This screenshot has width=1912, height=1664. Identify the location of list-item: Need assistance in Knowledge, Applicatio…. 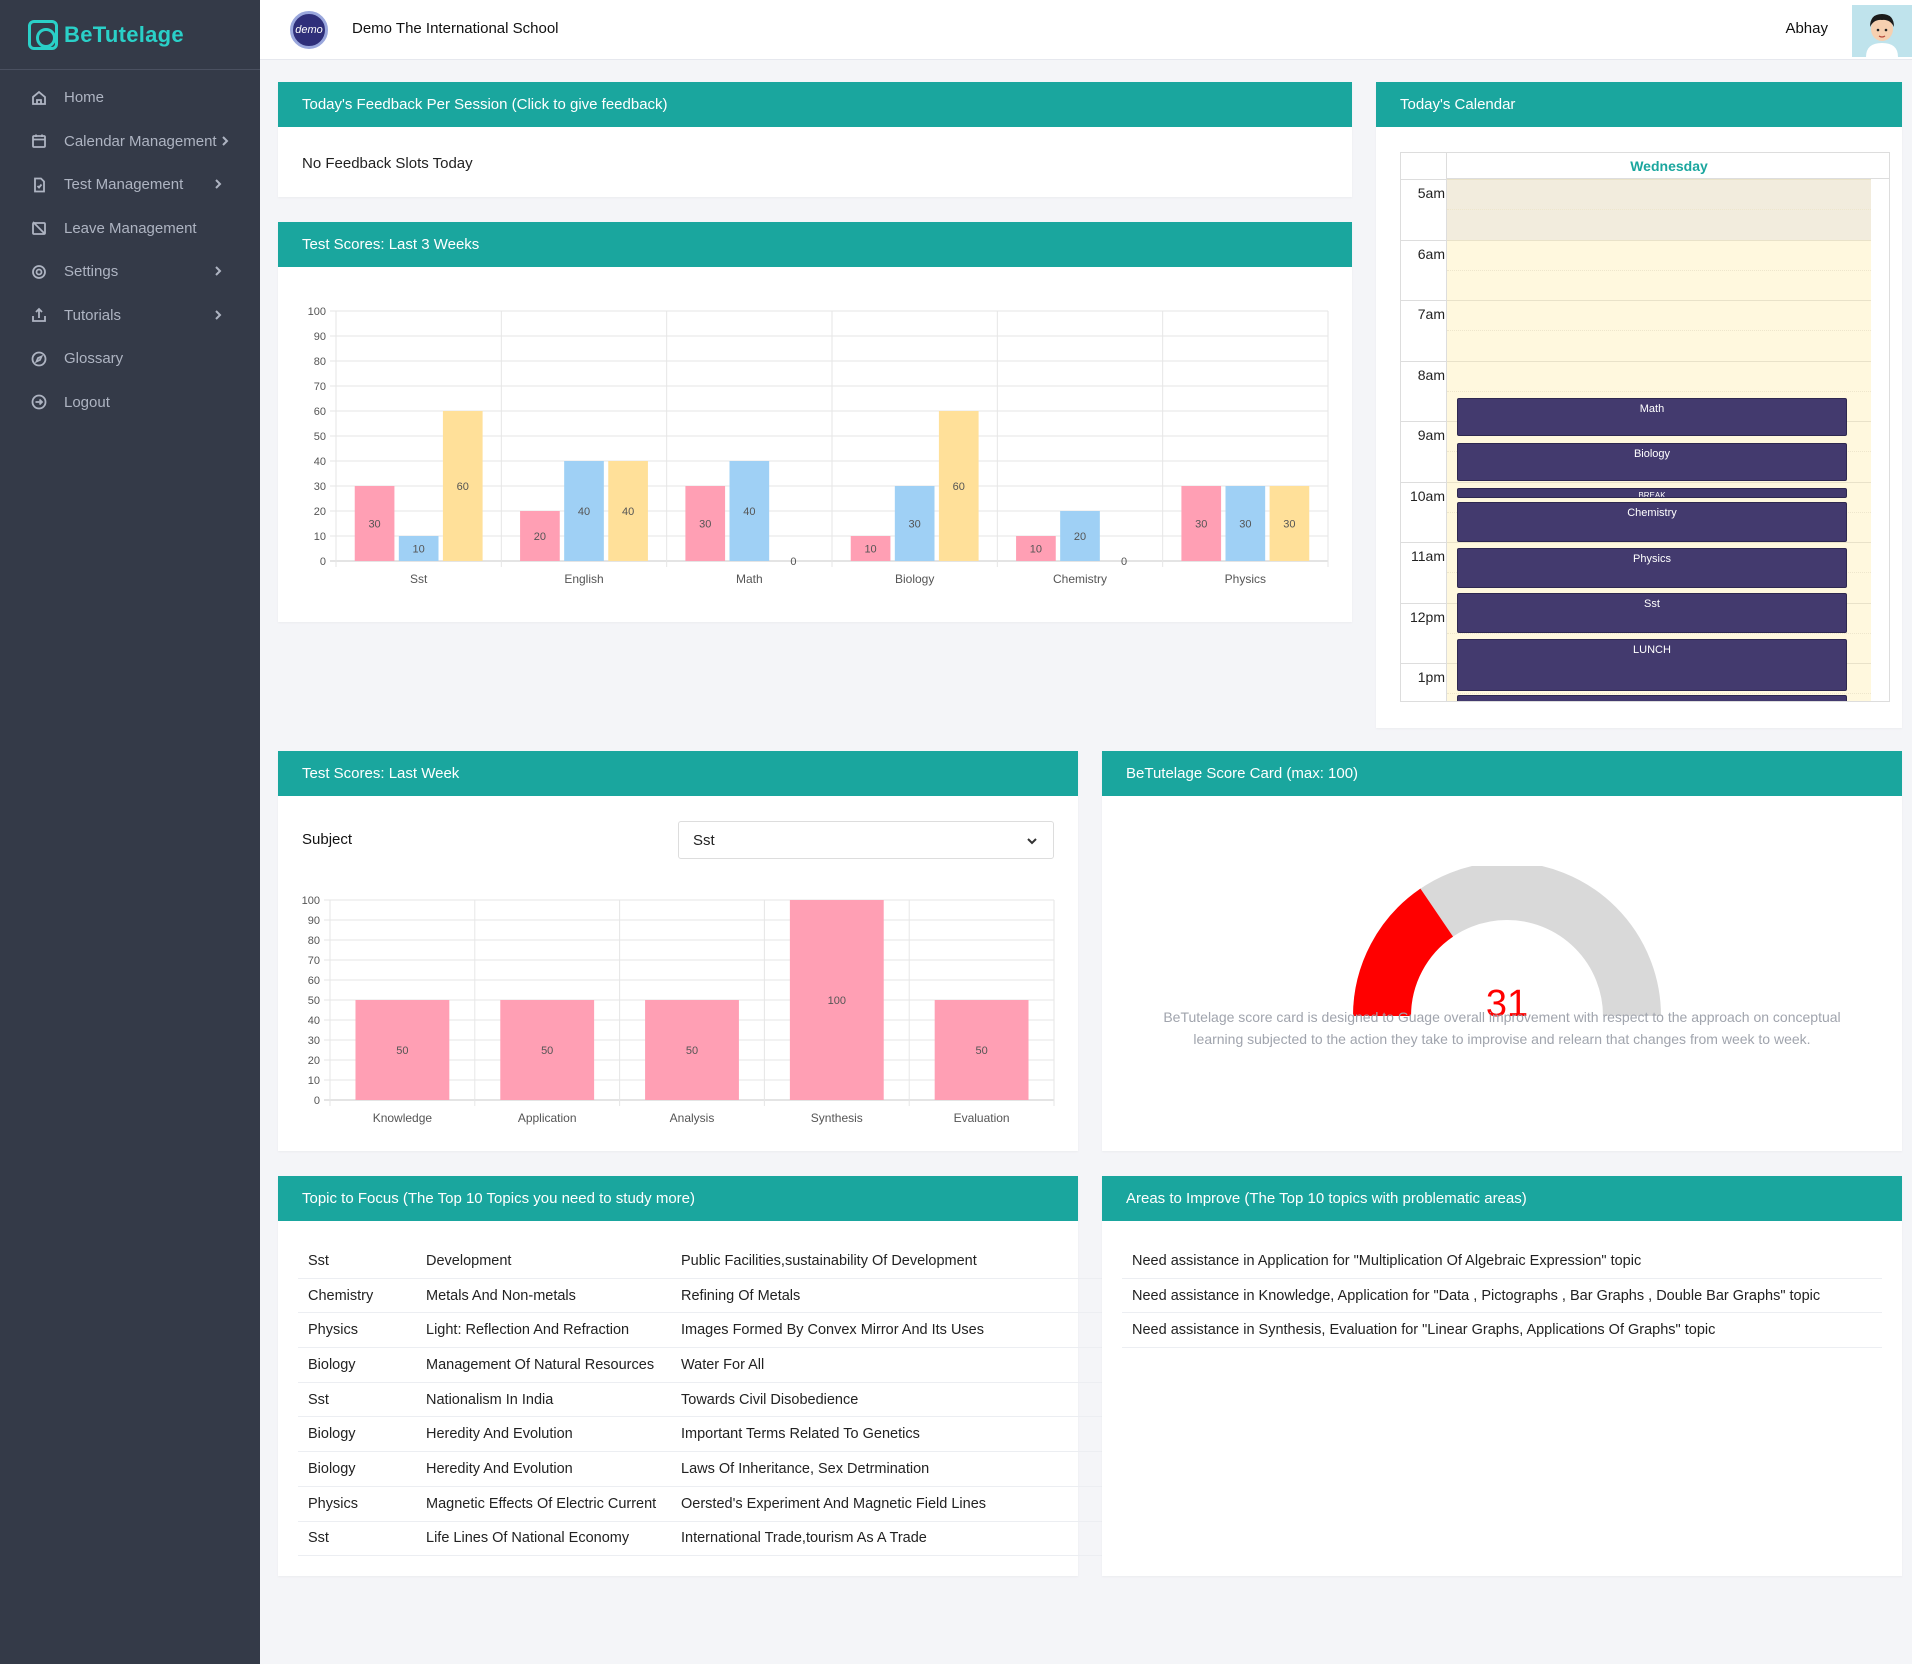
(1502, 1296).